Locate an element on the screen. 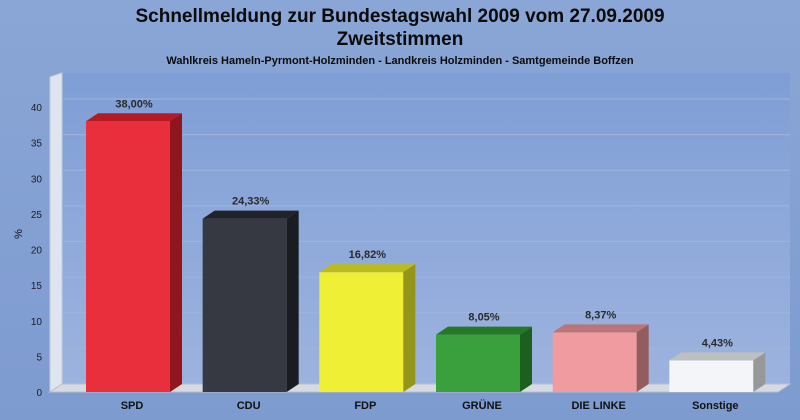 The image size is (800, 420). x-tick-label: GRÜNE is located at coordinates (482, 405).